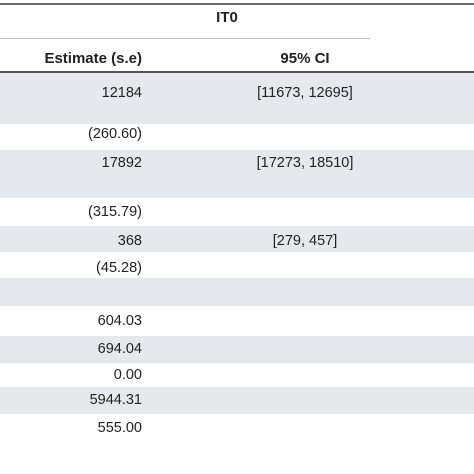 Image resolution: width=474 pixels, height=474 pixels. Describe the element at coordinates (305, 241) in the screenshot. I see `ci-cell: [279, 457]` at that location.